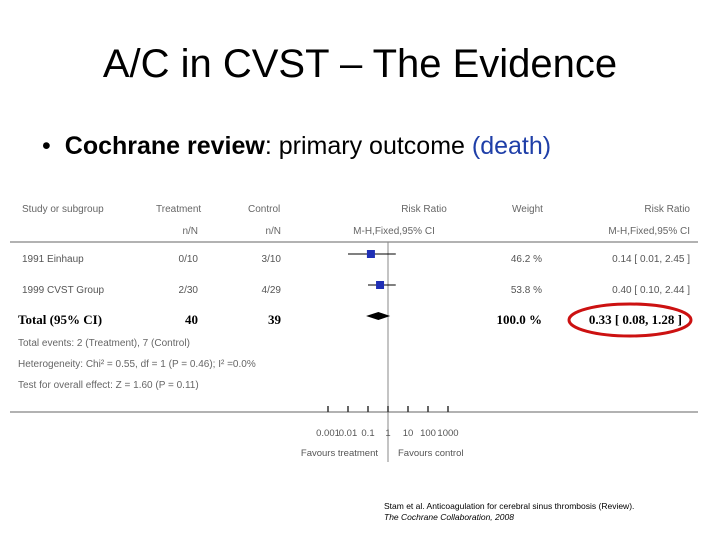 Image resolution: width=720 pixels, height=540 pixels. Describe the element at coordinates (328, 433) in the screenshot. I see `x-tick-label-1: 0.001` at that location.